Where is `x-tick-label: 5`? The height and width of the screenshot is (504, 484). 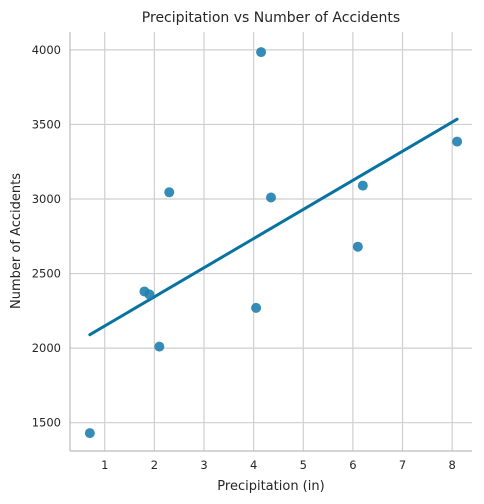
x-tick-label: 5 is located at coordinates (303, 465).